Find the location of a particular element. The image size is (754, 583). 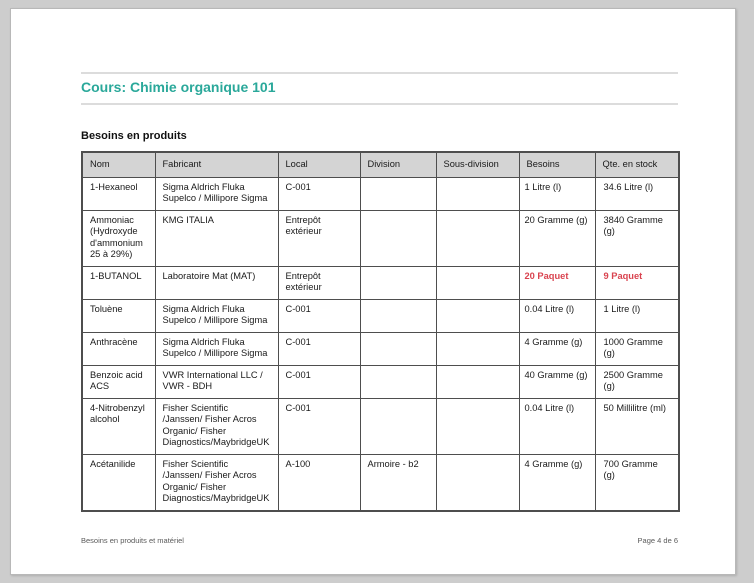

table-cell: A-100 is located at coordinates (319, 482).